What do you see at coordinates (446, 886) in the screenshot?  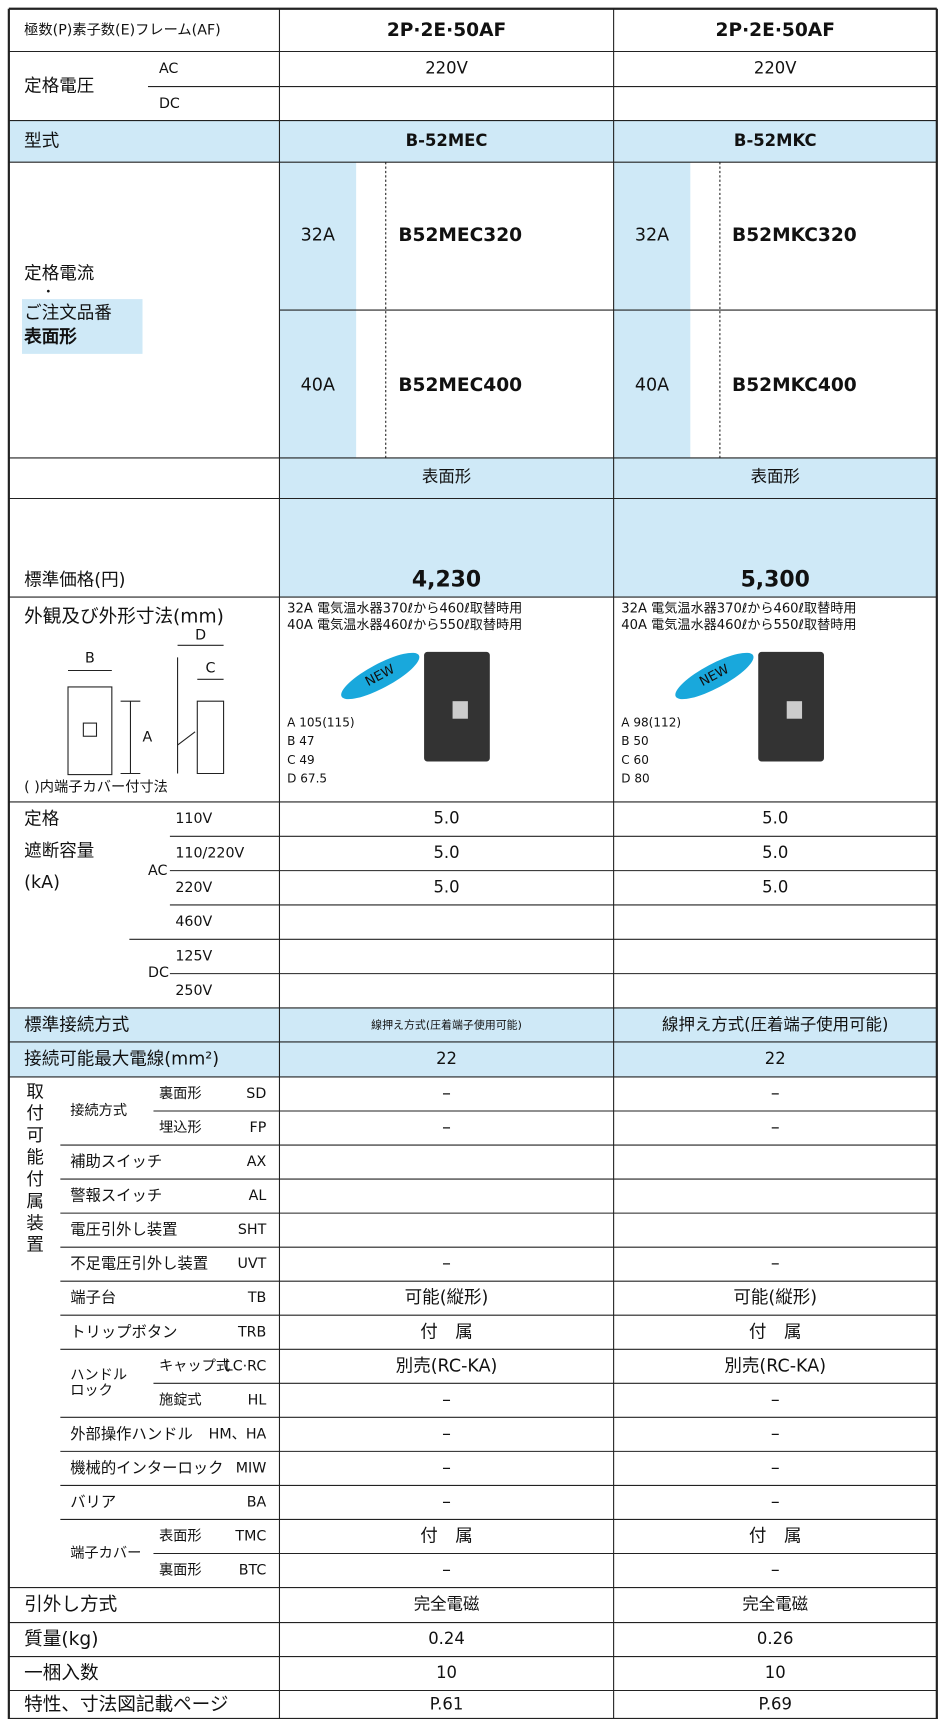 I see `cell-text: 5.0` at bounding box center [446, 886].